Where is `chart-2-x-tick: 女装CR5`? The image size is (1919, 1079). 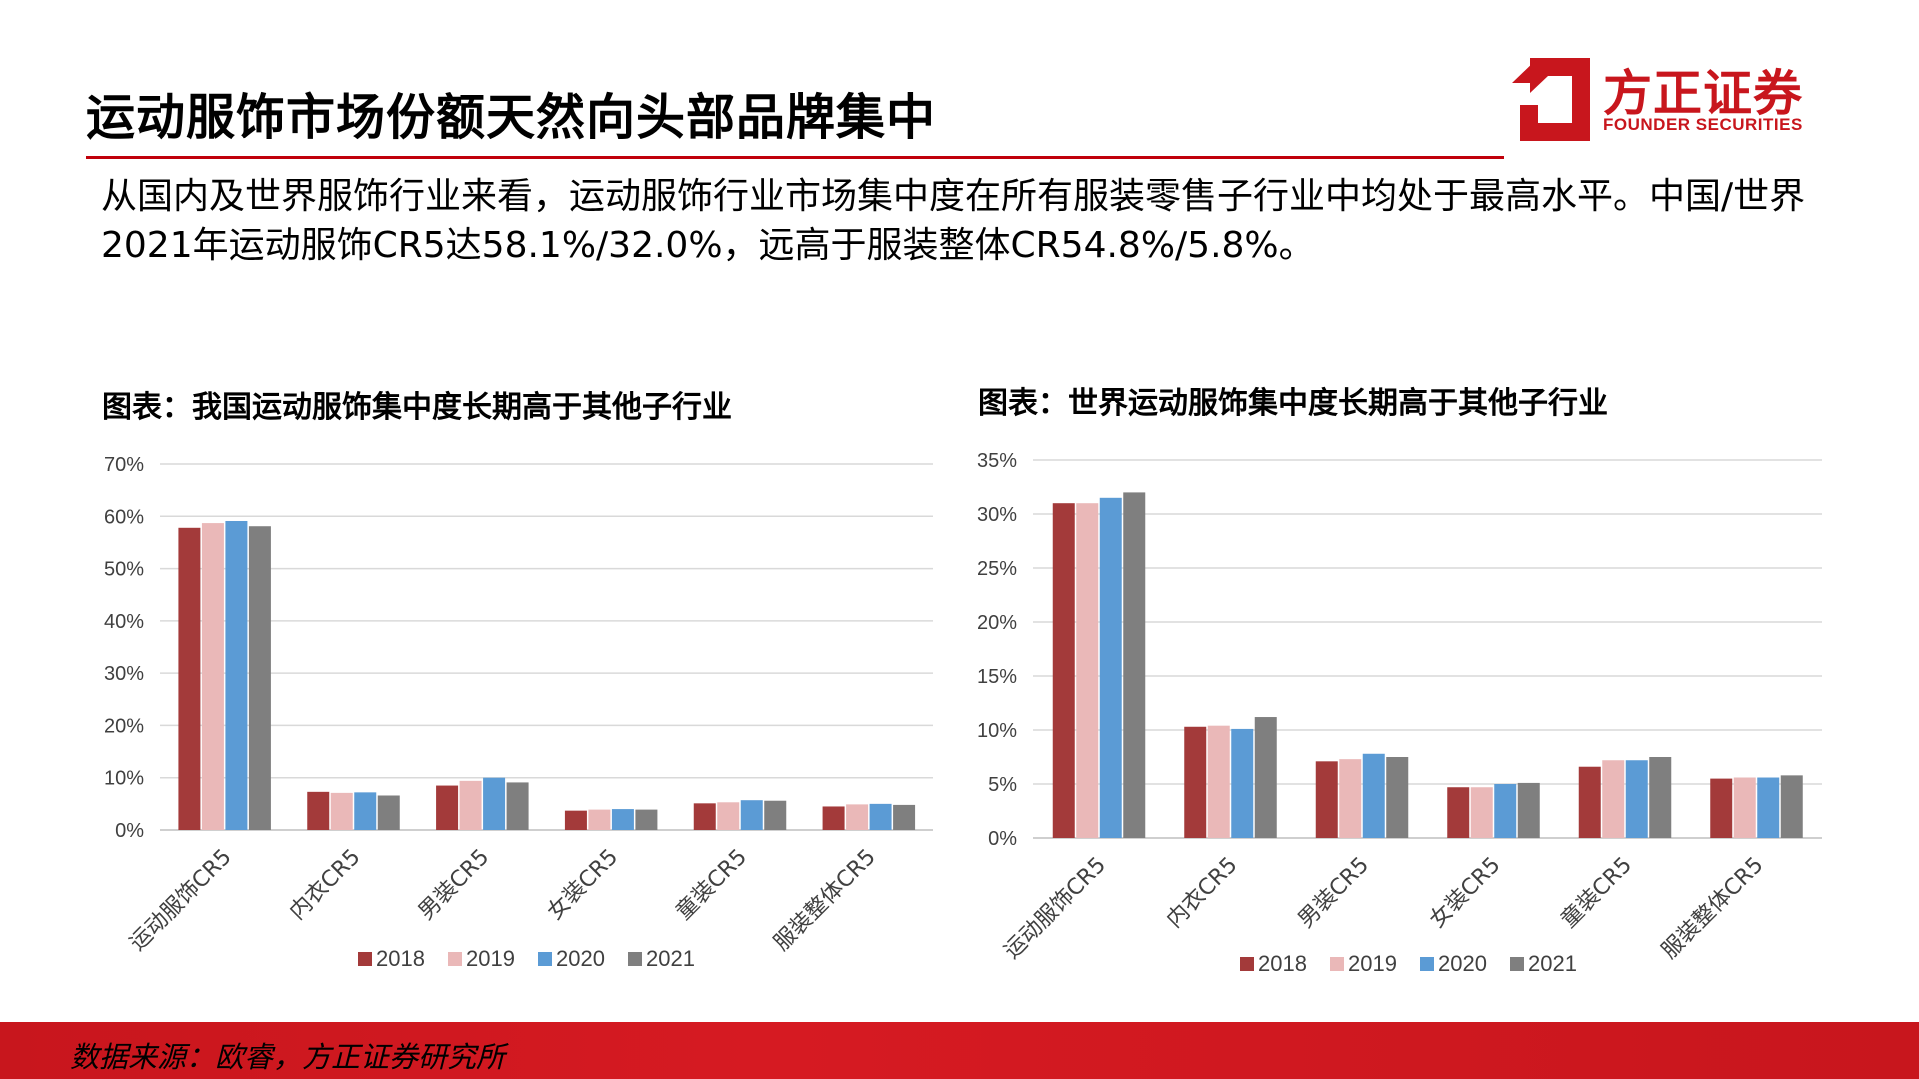 chart-2-x-tick: 女装CR5 is located at coordinates (1465, 893).